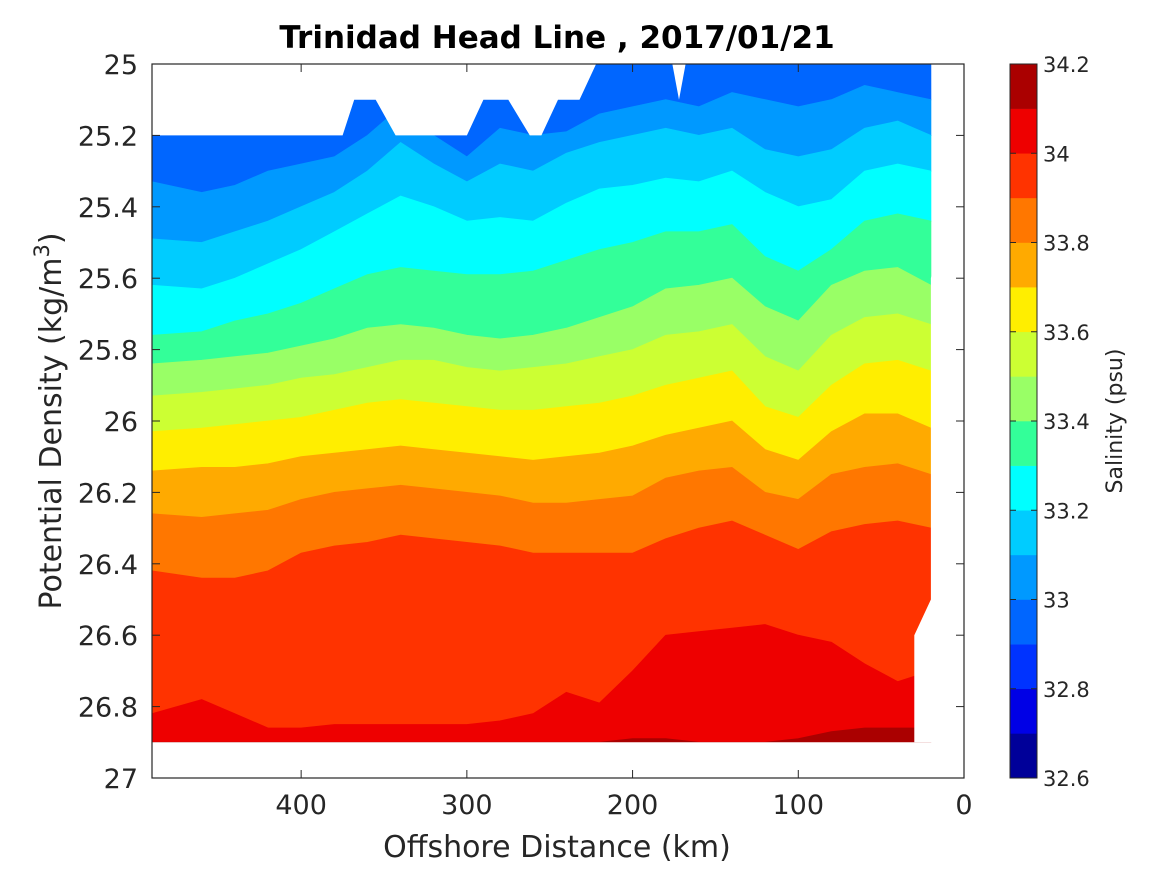 This screenshot has height=875, width=1167. I want to click on y-tick-label: 25.8, so click(108, 351).